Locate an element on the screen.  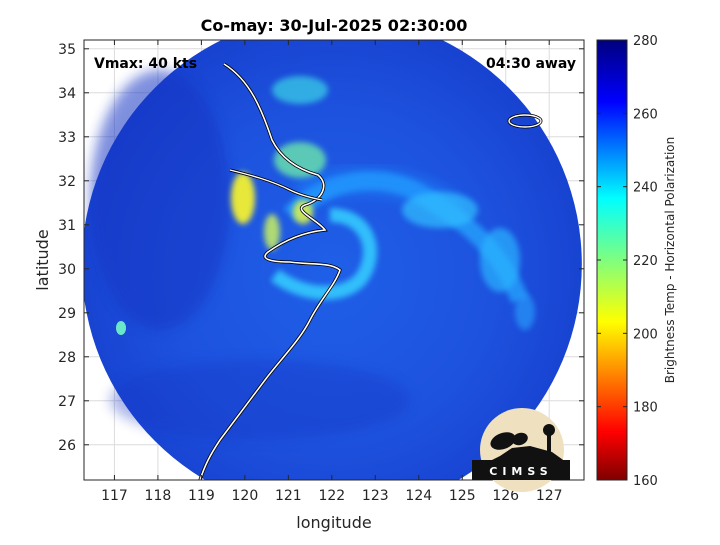
logo-tower-top is located at coordinates (549, 430).